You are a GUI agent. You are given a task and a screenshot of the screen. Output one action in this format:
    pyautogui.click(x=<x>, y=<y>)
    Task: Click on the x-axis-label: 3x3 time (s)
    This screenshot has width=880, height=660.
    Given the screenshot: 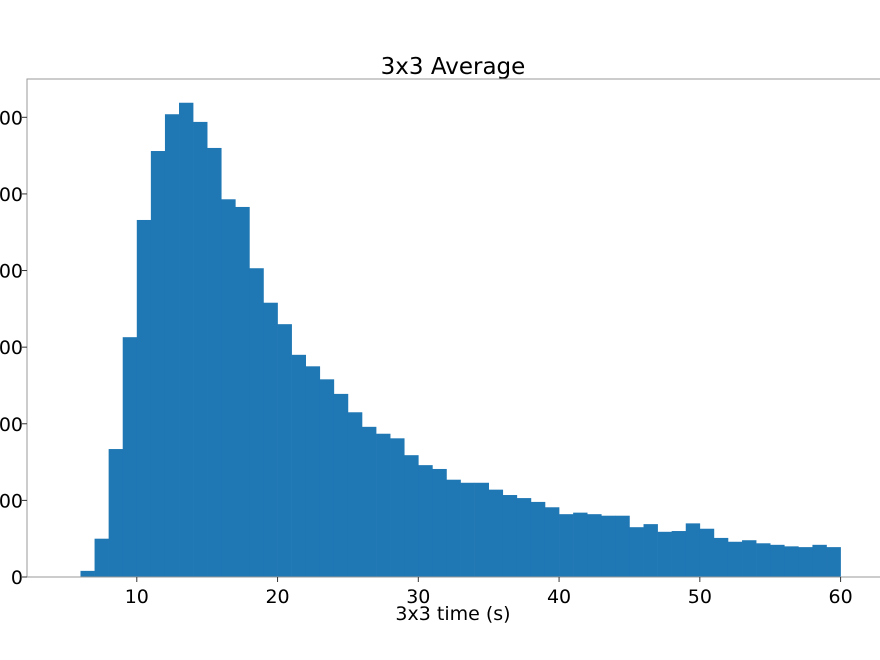 What is the action you would take?
    pyautogui.click(x=452, y=614)
    